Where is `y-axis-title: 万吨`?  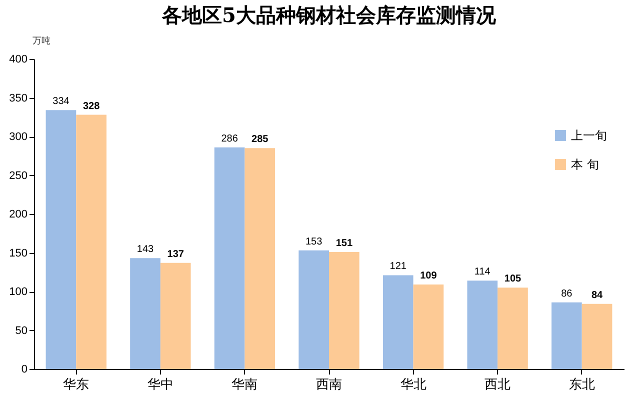 y-axis-title: 万吨 is located at coordinates (41, 41).